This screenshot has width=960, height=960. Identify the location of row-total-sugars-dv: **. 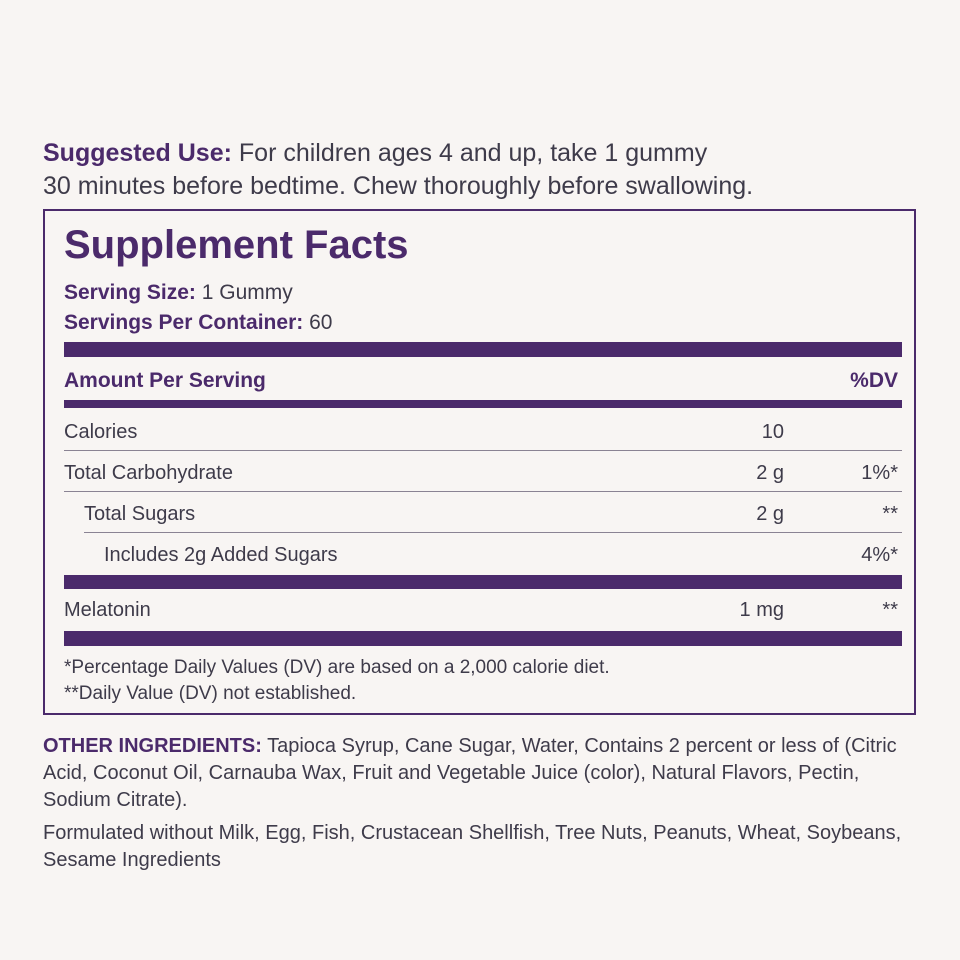
(890, 514).